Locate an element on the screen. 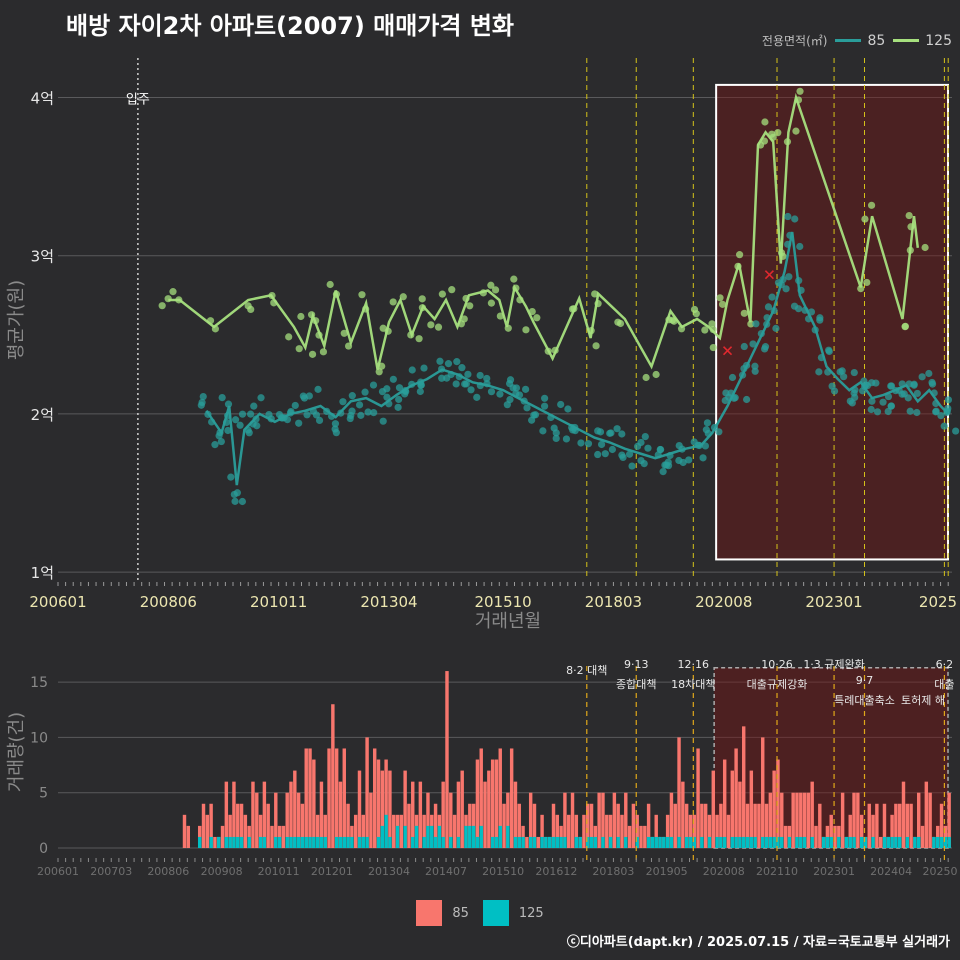  legend-bottom-label-85: 85 is located at coordinates (460, 913).